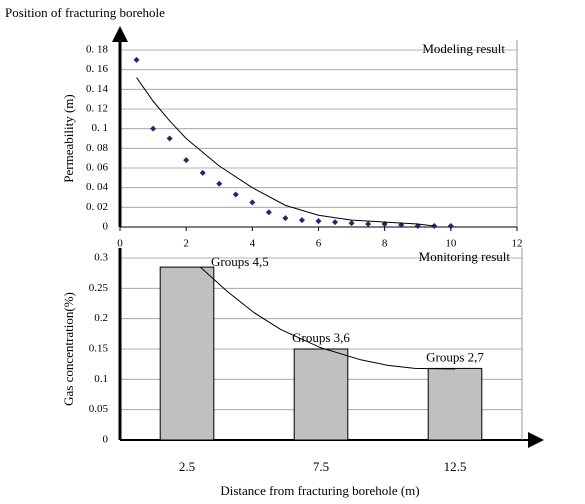 The width and height of the screenshot is (585, 504). Describe the element at coordinates (97, 69) in the screenshot. I see `y-tick-label: 0. 16` at that location.